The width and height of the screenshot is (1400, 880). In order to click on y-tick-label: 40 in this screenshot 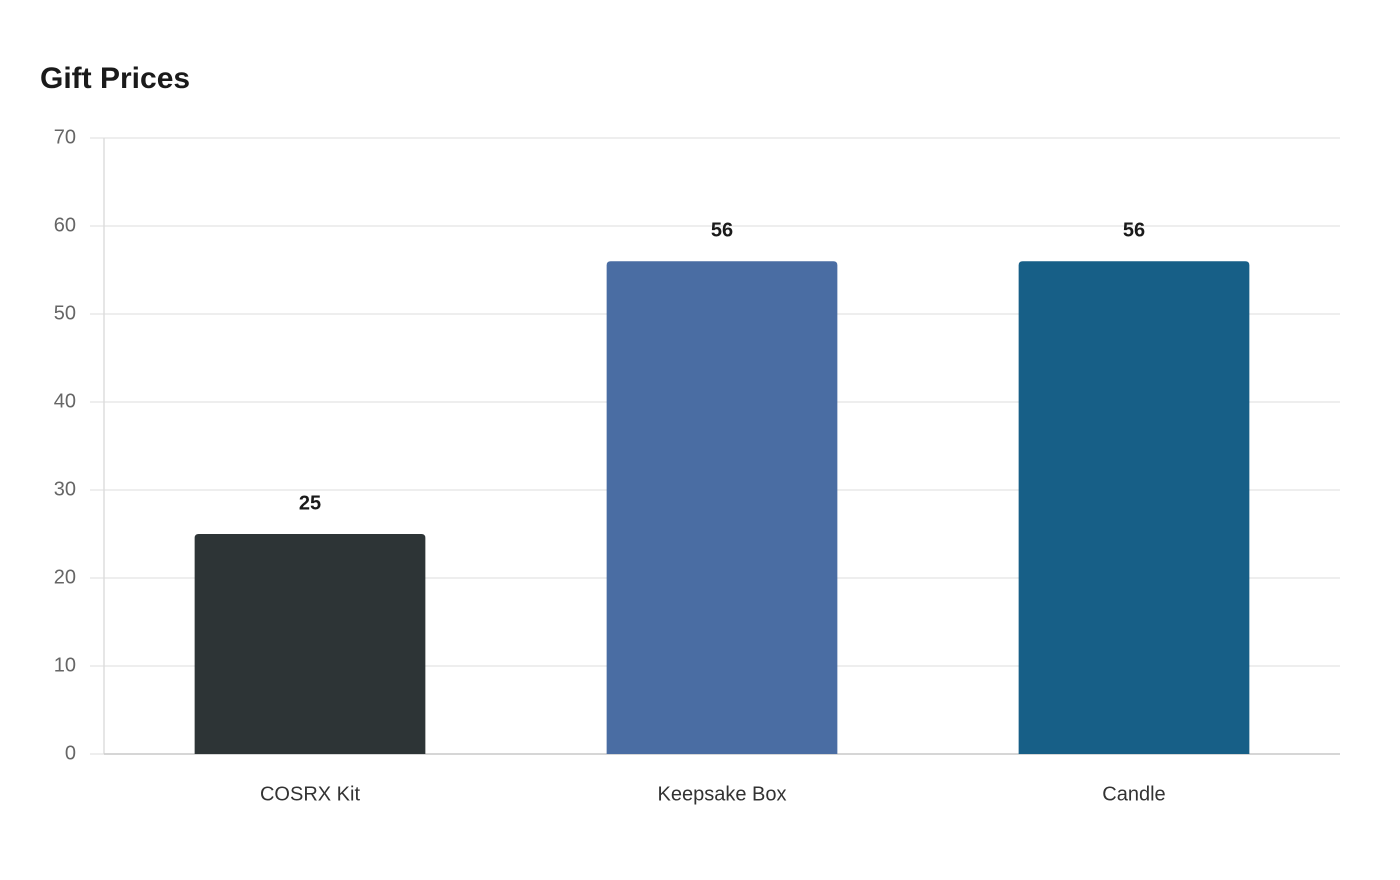, I will do `click(65, 401)`.